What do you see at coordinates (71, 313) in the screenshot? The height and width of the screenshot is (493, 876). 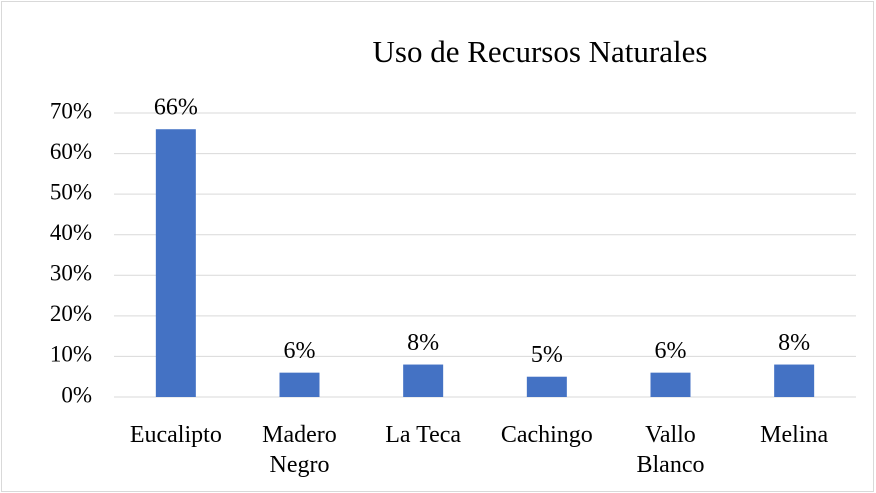 I see `y-tick-label: 20%` at bounding box center [71, 313].